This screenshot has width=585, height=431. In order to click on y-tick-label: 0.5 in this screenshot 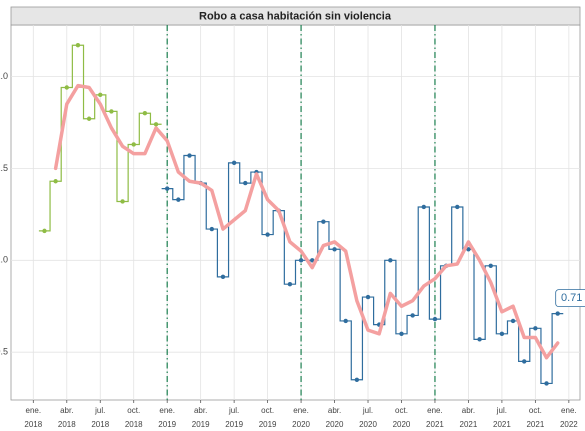, I will do `click(4, 352)`.